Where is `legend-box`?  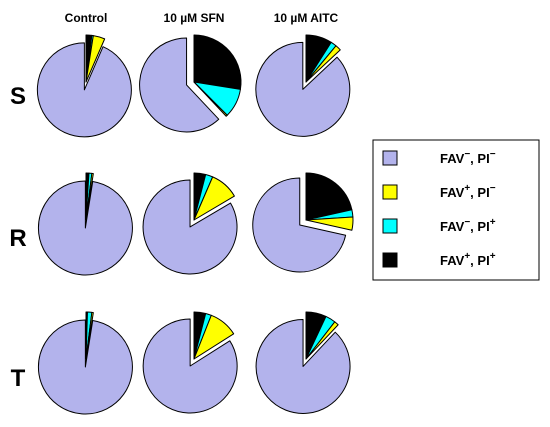 legend-box is located at coordinates (456, 210).